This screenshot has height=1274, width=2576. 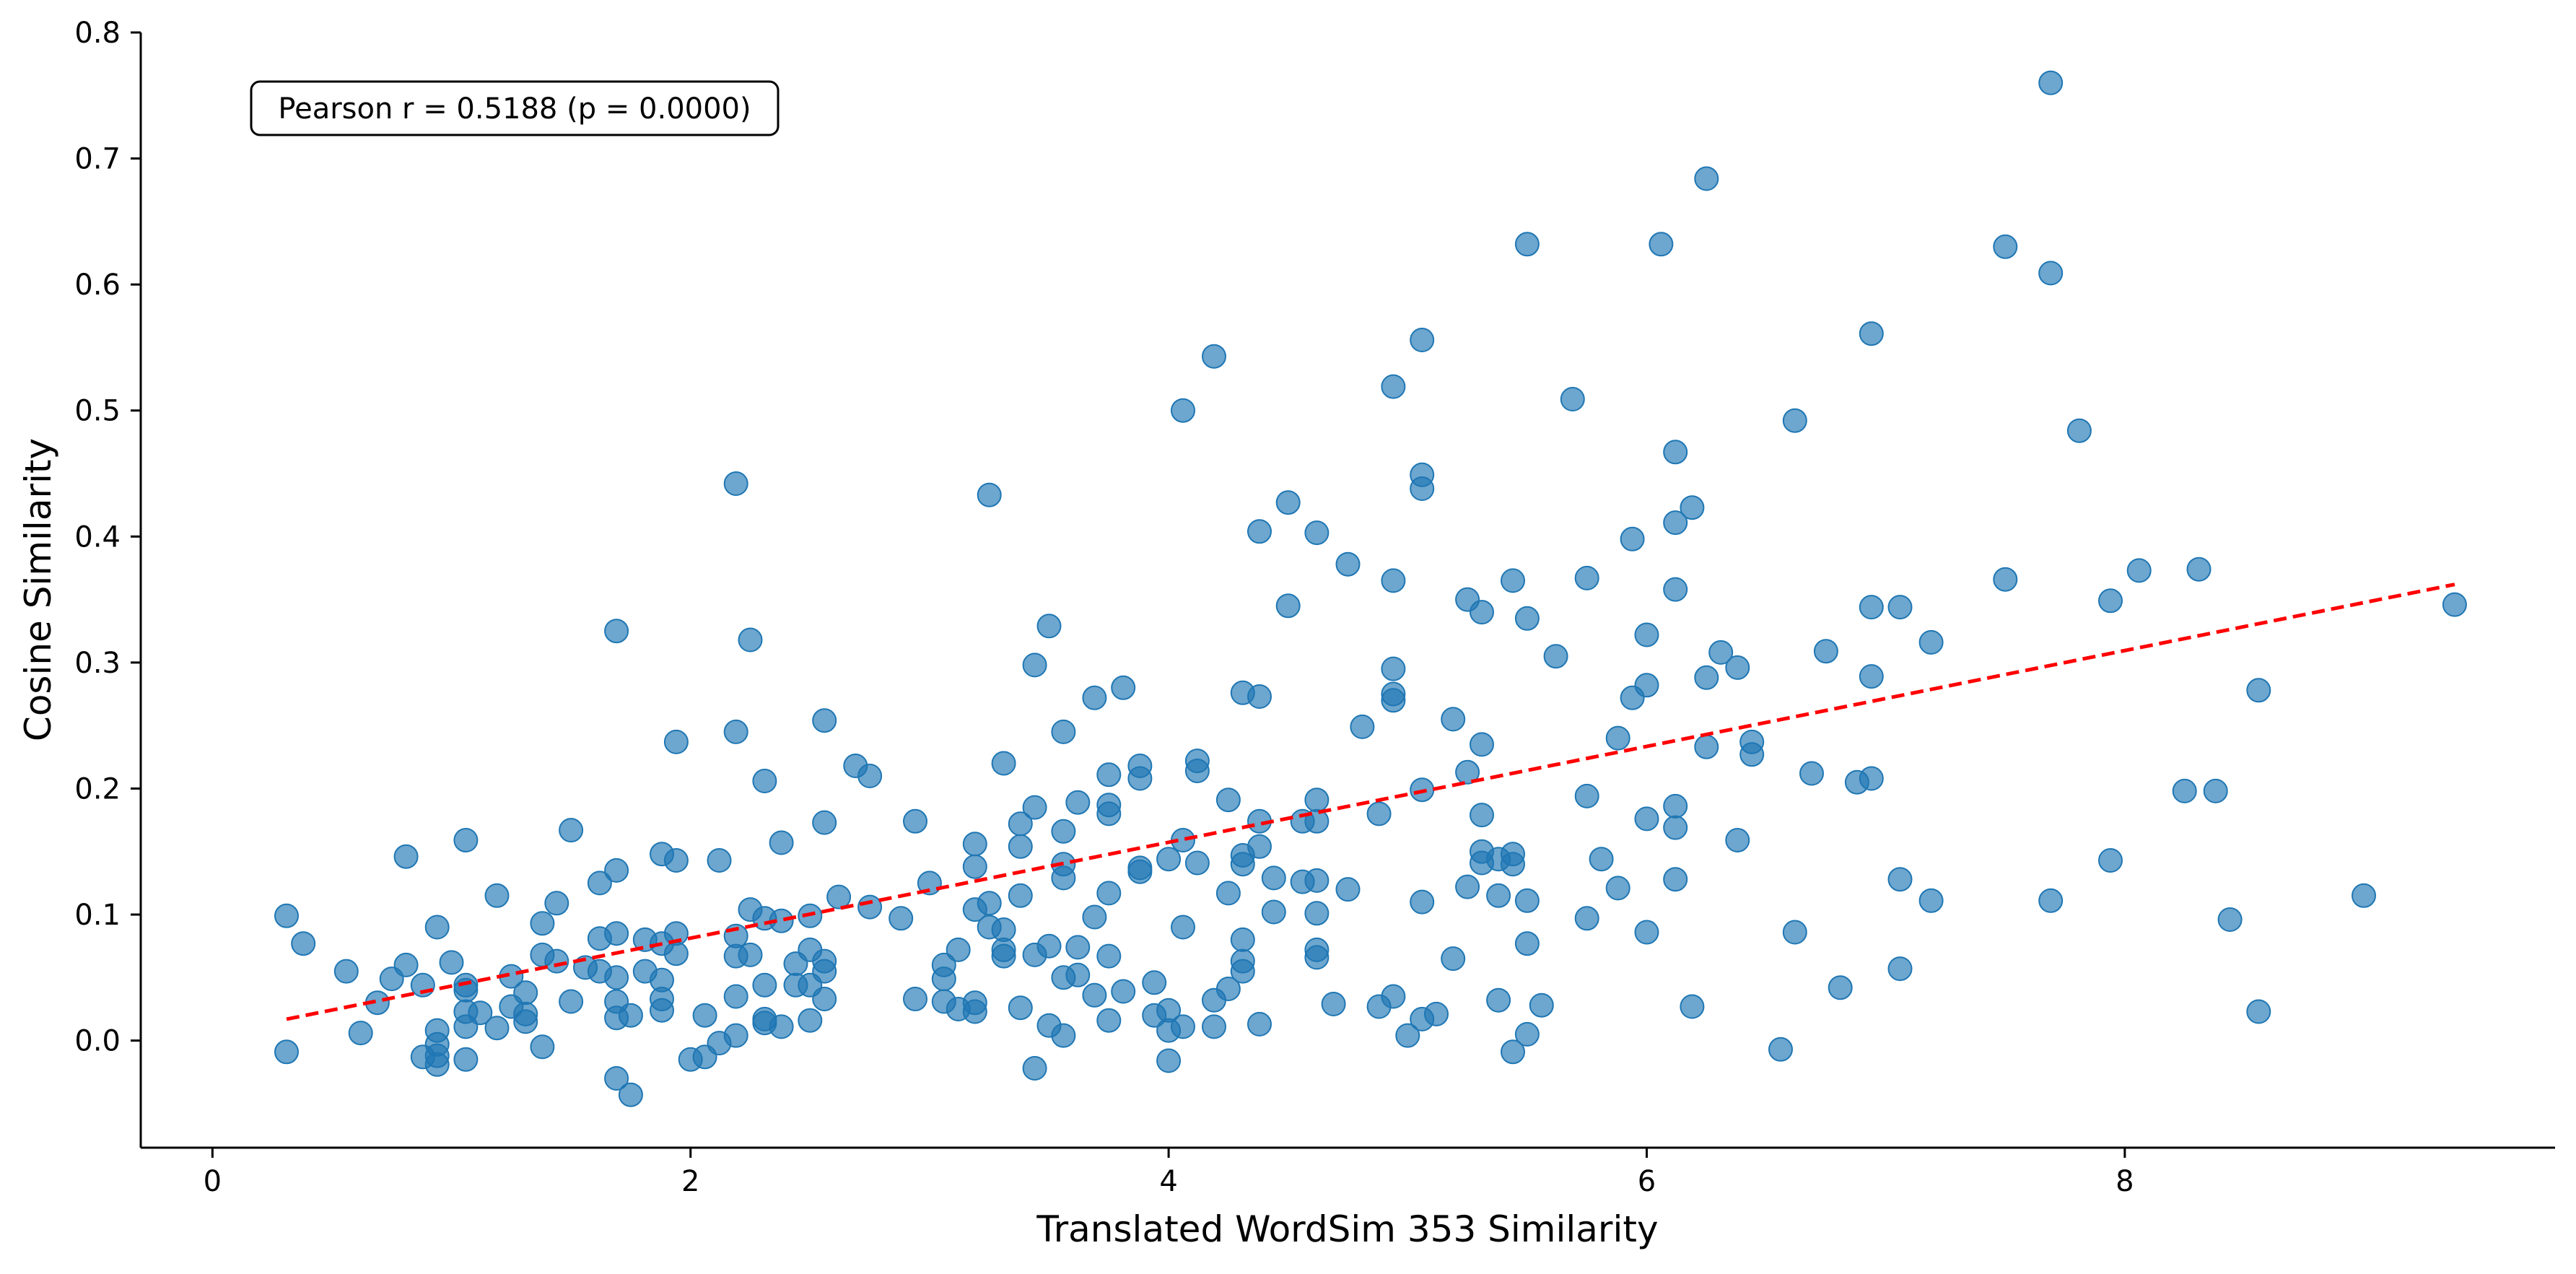 I want to click on pearson-annotation: Pearson r = 0.5188 (p = 0.0000), so click(x=515, y=108).